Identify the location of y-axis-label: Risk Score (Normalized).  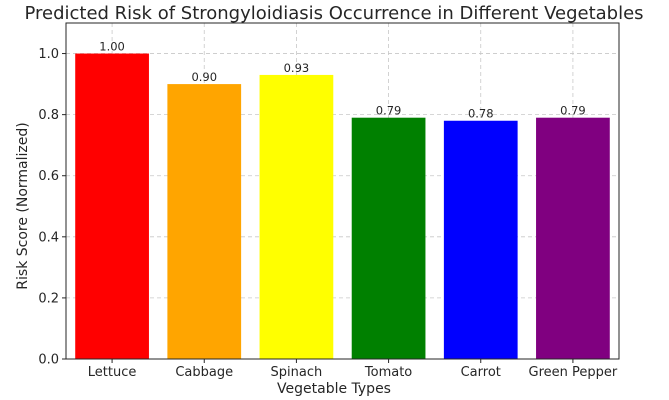
(23, 205).